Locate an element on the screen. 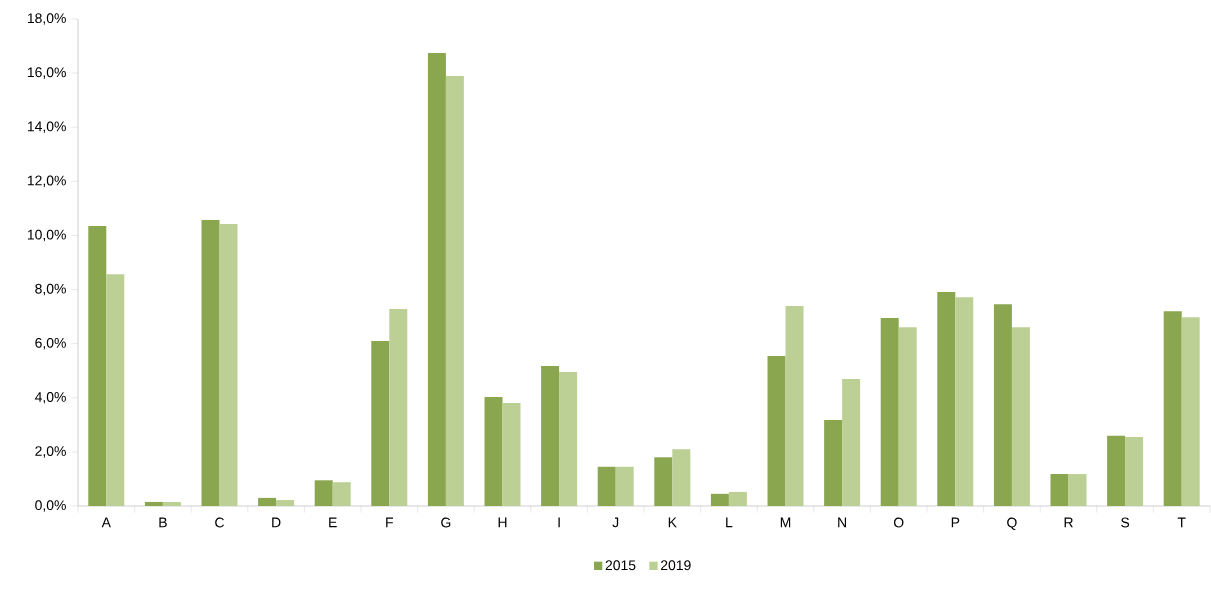 The width and height of the screenshot is (1211, 592). legend-label: 2019 is located at coordinates (676, 565).